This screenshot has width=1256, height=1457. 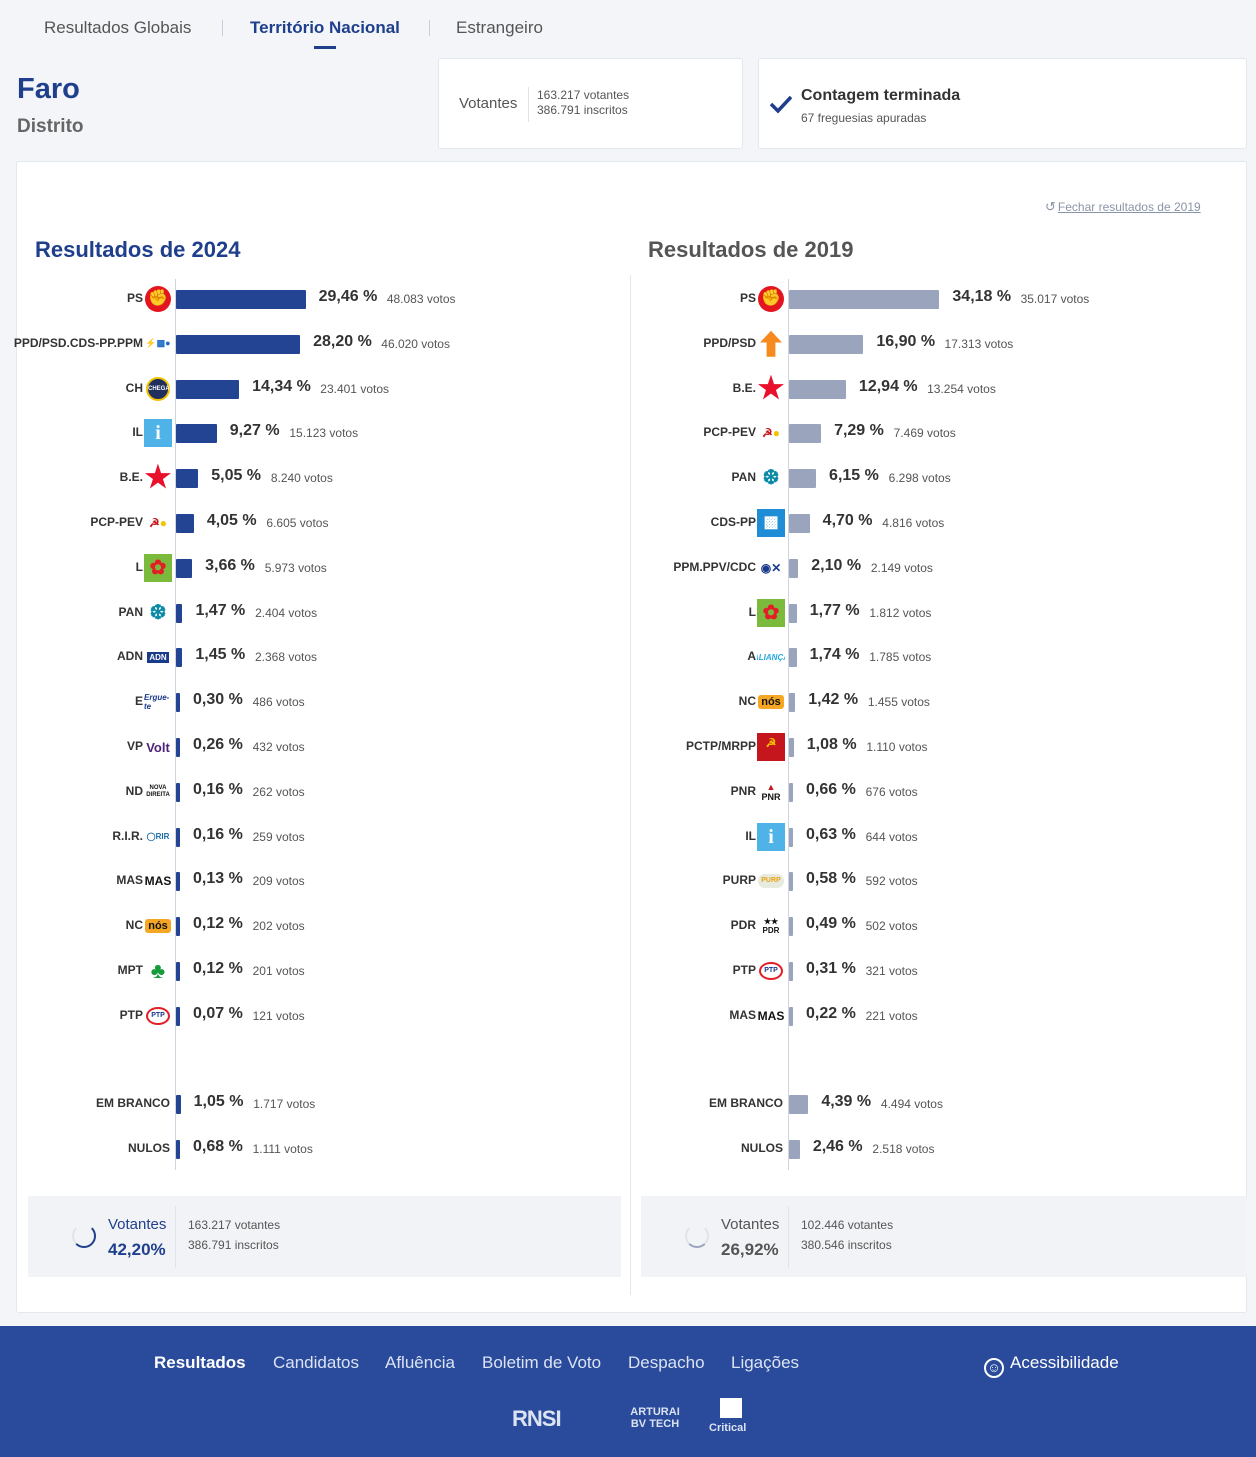 I want to click on tab-territorio-nacional: Território Nacional, so click(x=325, y=27).